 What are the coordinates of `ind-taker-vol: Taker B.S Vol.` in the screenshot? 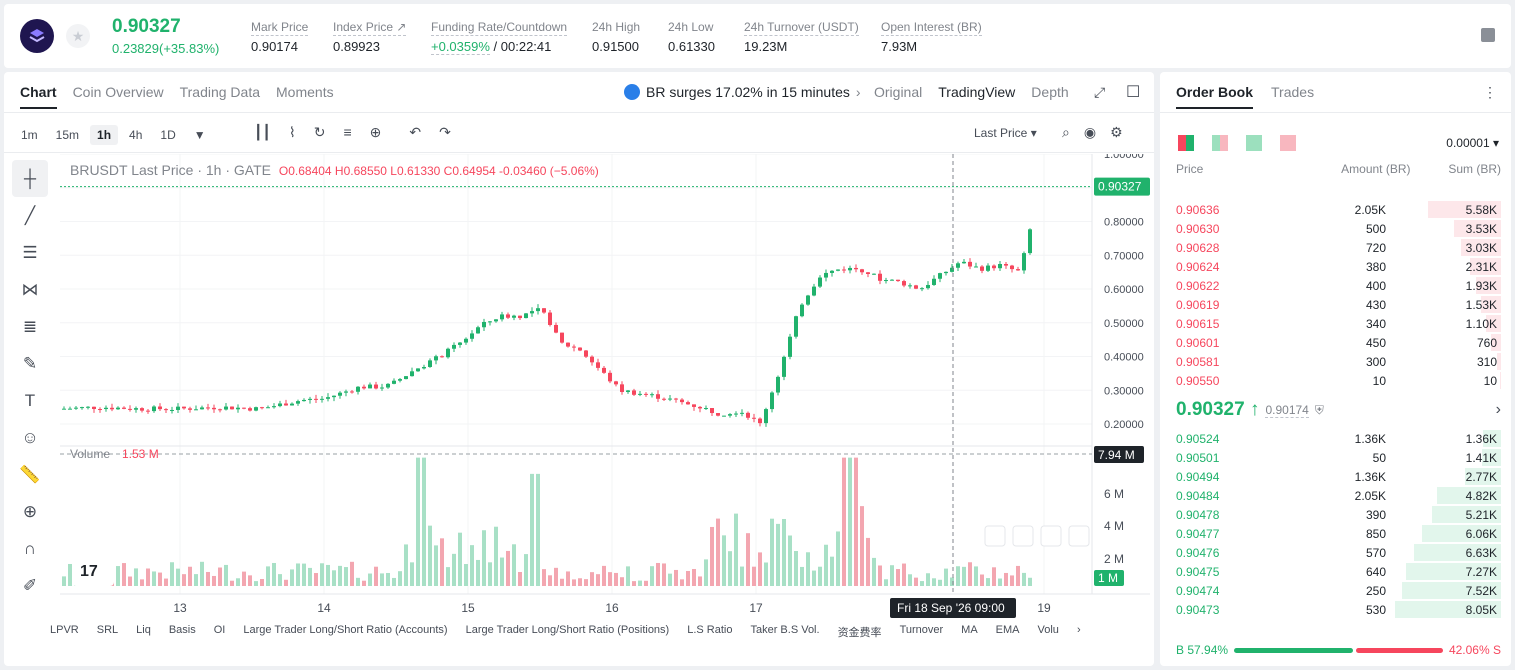 It's located at (785, 630).